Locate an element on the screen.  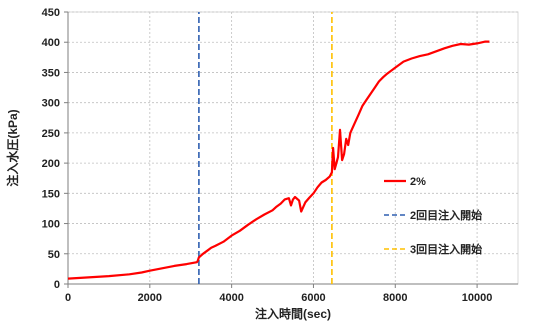
y-tick-label: 350 is located at coordinates (51, 73).